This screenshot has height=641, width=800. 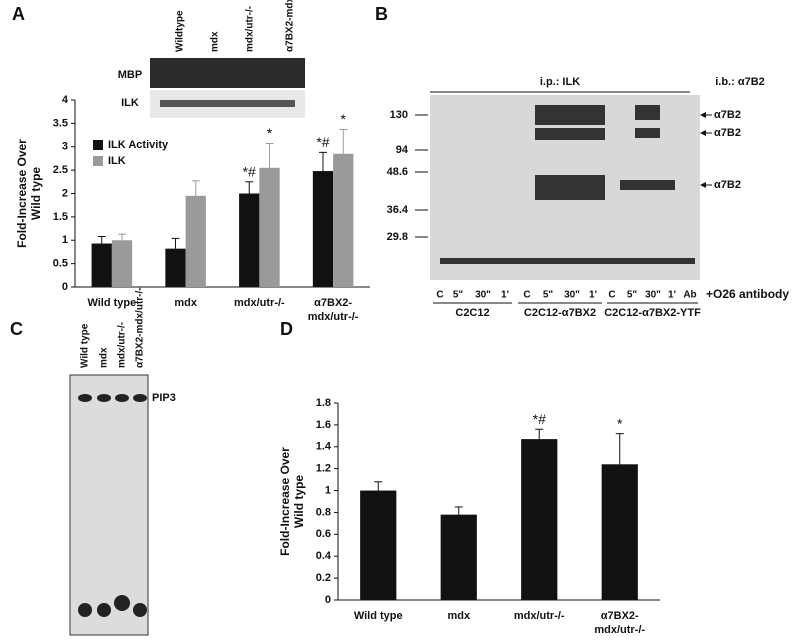 I want to click on ib-label: i.b.: α7B2, so click(x=740, y=82).